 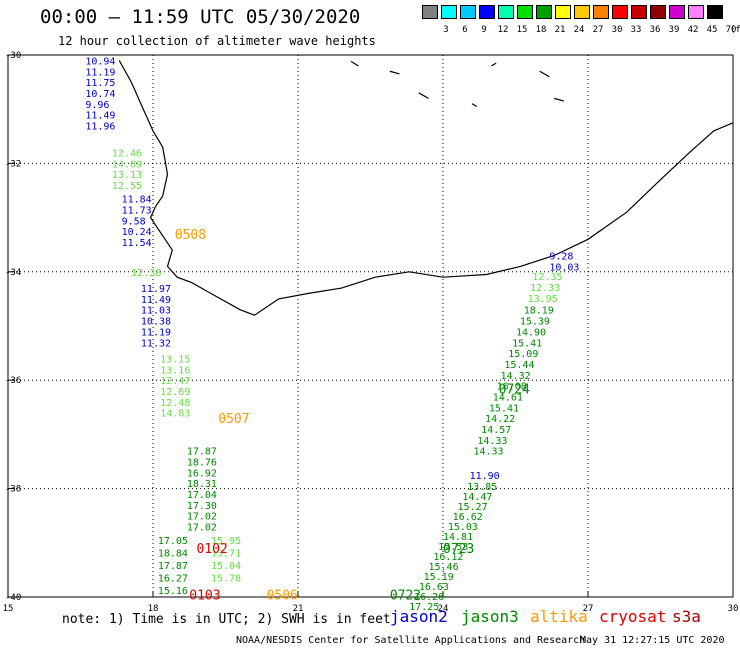 I want to click on legend-s3a: s3a, so click(x=686, y=616).